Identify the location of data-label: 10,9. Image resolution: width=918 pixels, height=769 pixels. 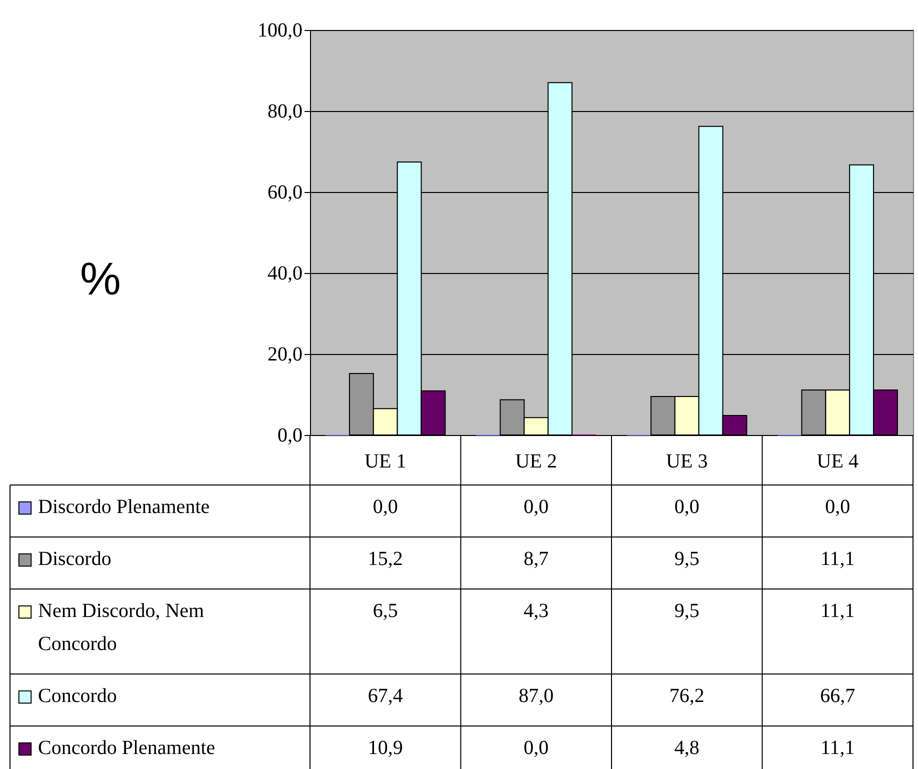
(385, 748).